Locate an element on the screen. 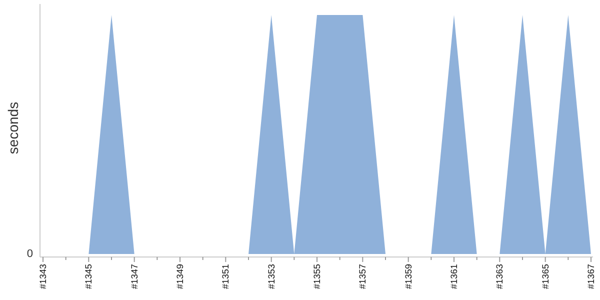 The width and height of the screenshot is (600, 300). x-tick-label: #1359 is located at coordinates (408, 277).